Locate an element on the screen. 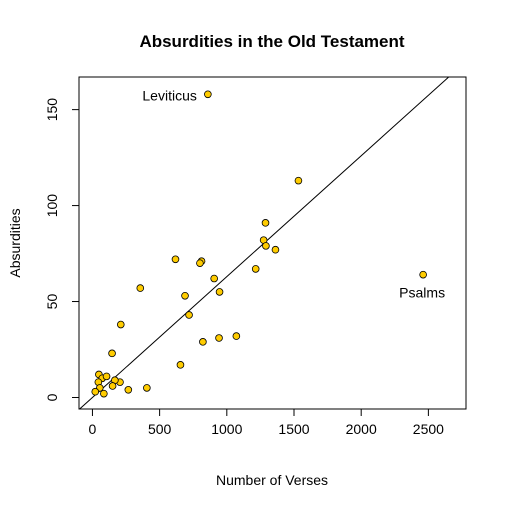  x-tick-label: 2000 is located at coordinates (361, 429).